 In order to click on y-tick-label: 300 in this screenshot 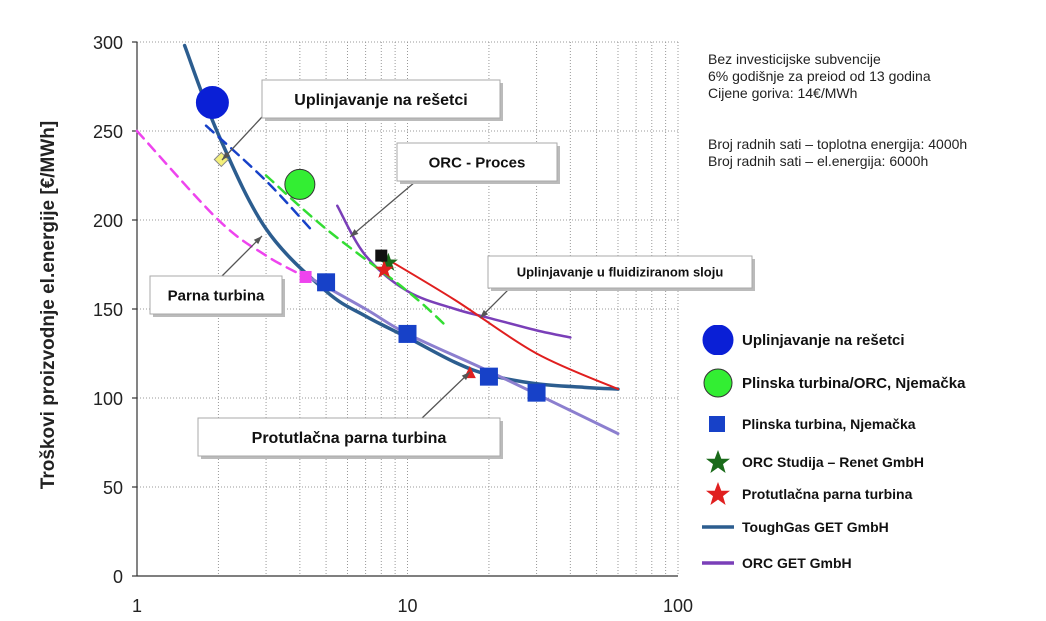, I will do `click(108, 43)`.